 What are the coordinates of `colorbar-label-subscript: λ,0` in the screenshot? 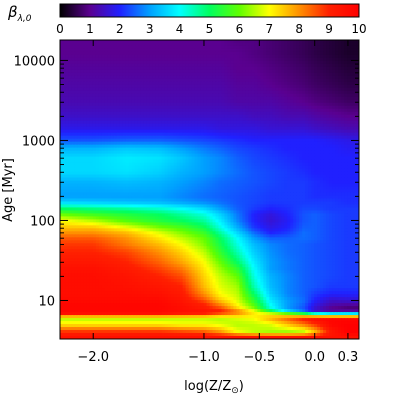 It's located at (24, 19).